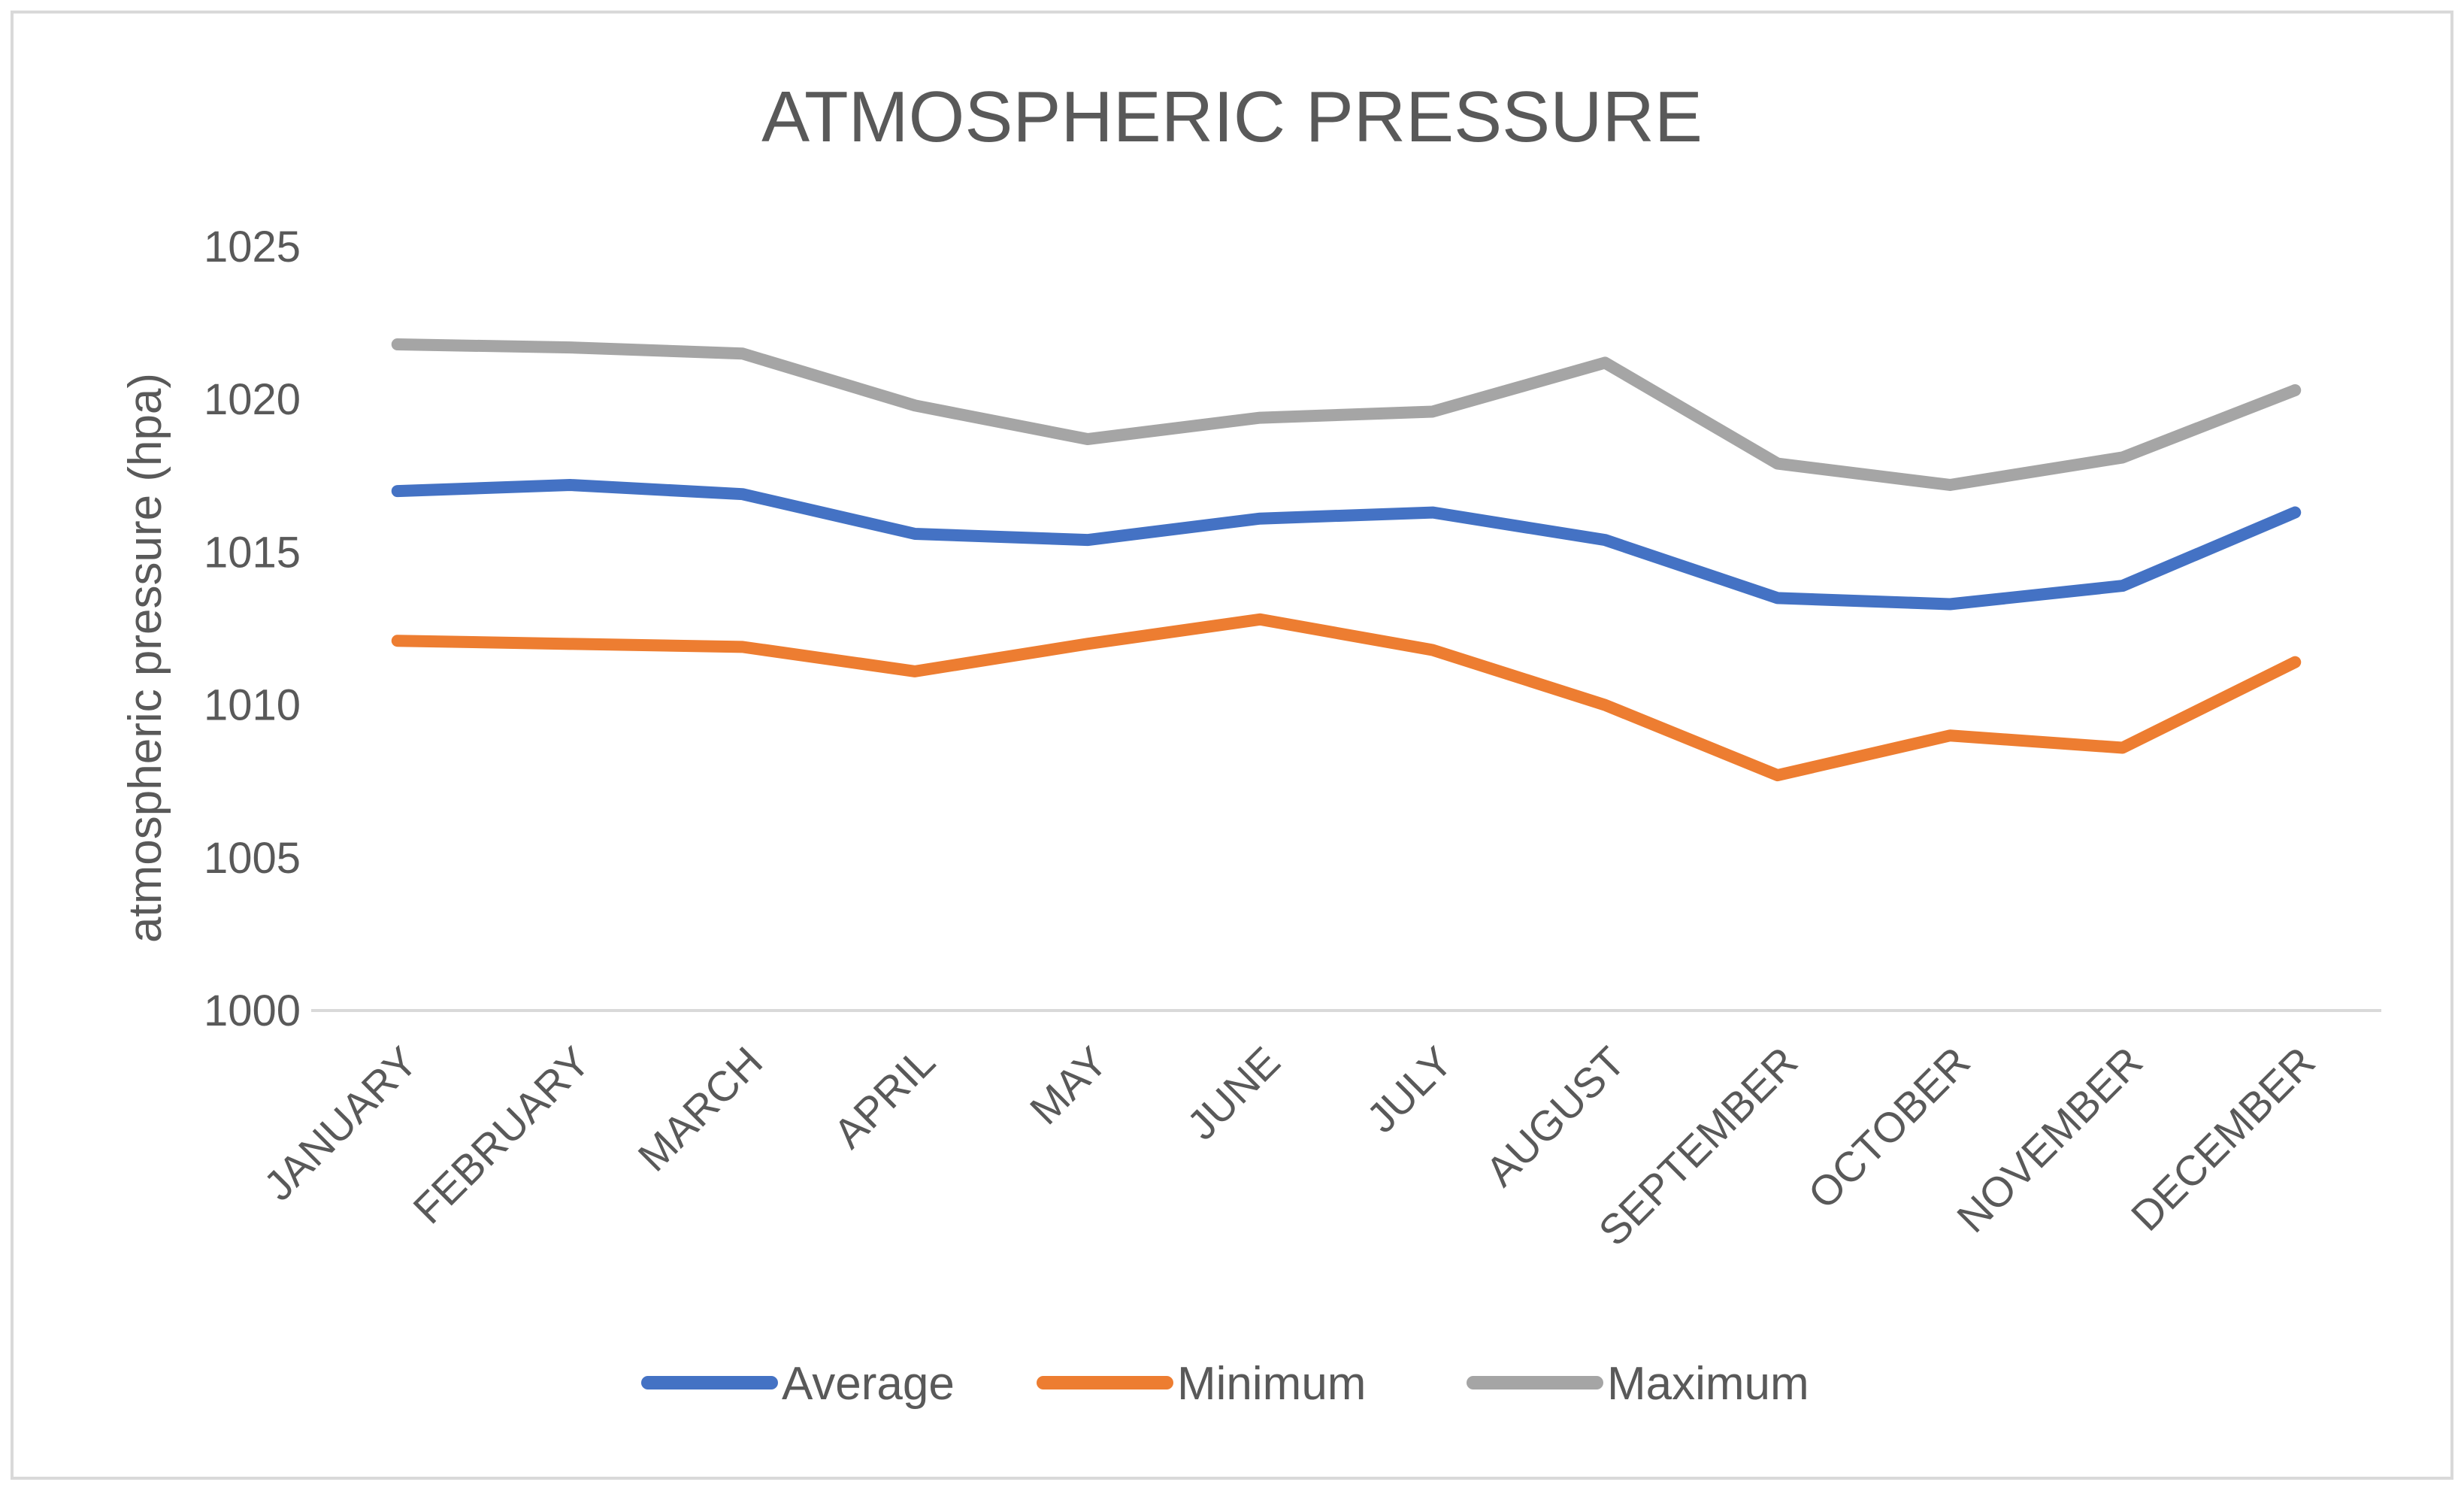 The image size is (2464, 1494). What do you see at coordinates (1346, 415) in the screenshot?
I see `series-line-maximum` at bounding box center [1346, 415].